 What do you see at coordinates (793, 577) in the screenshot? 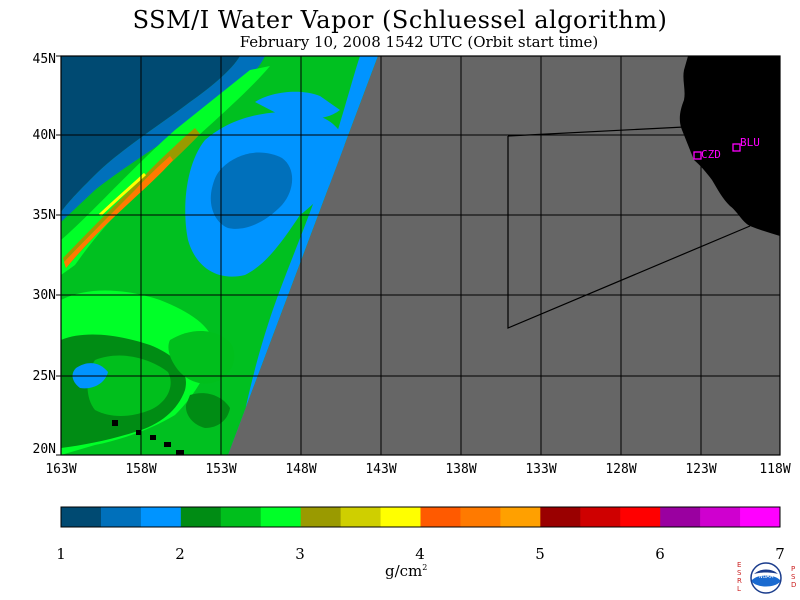
I see `logo-right-letter-2: S` at bounding box center [793, 577].